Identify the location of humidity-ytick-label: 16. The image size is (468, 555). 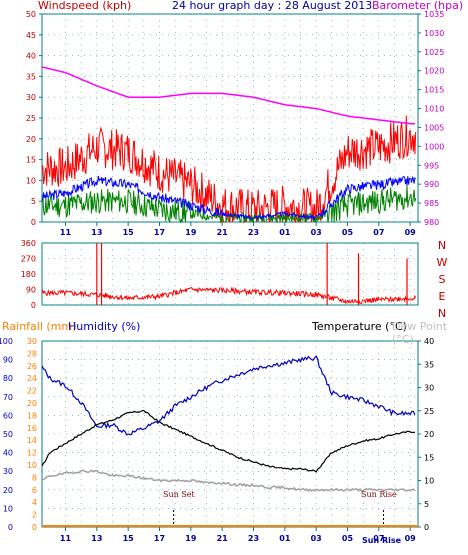
(32, 428).